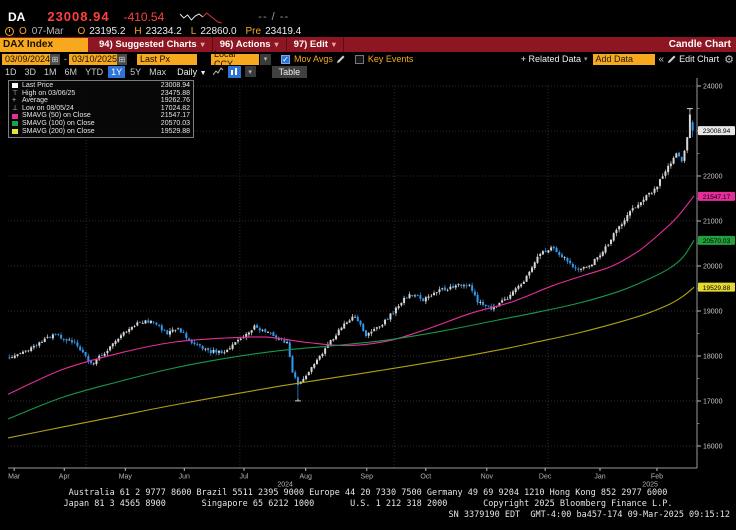 The width and height of the screenshot is (736, 530). Describe the element at coordinates (234, 71) in the screenshot. I see `candle-chart-icon` at that location.